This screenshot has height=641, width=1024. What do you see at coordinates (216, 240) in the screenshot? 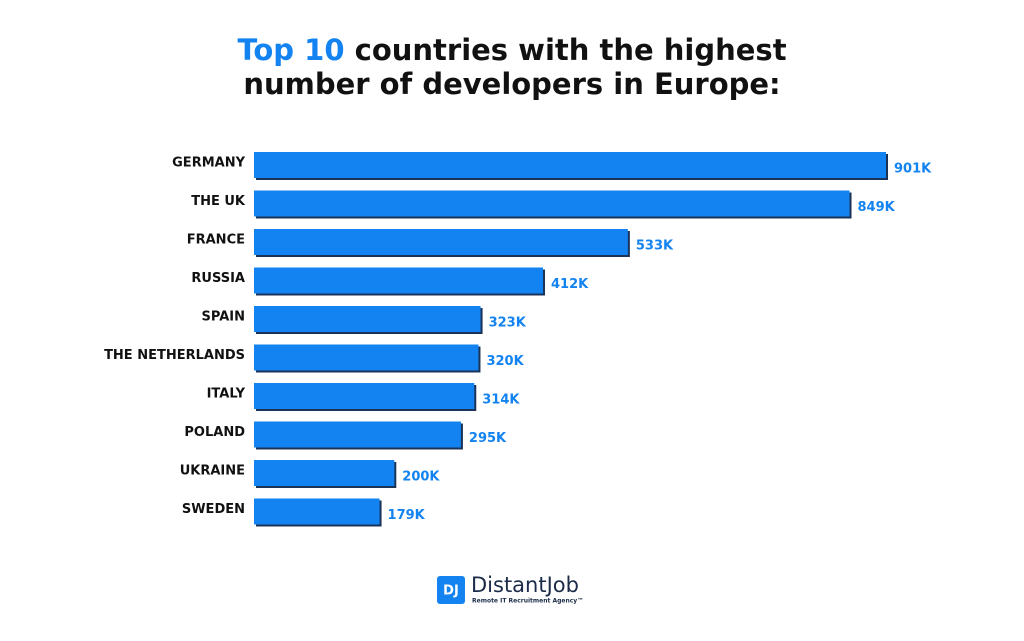
I see `category-label: FRANCE` at bounding box center [216, 240].